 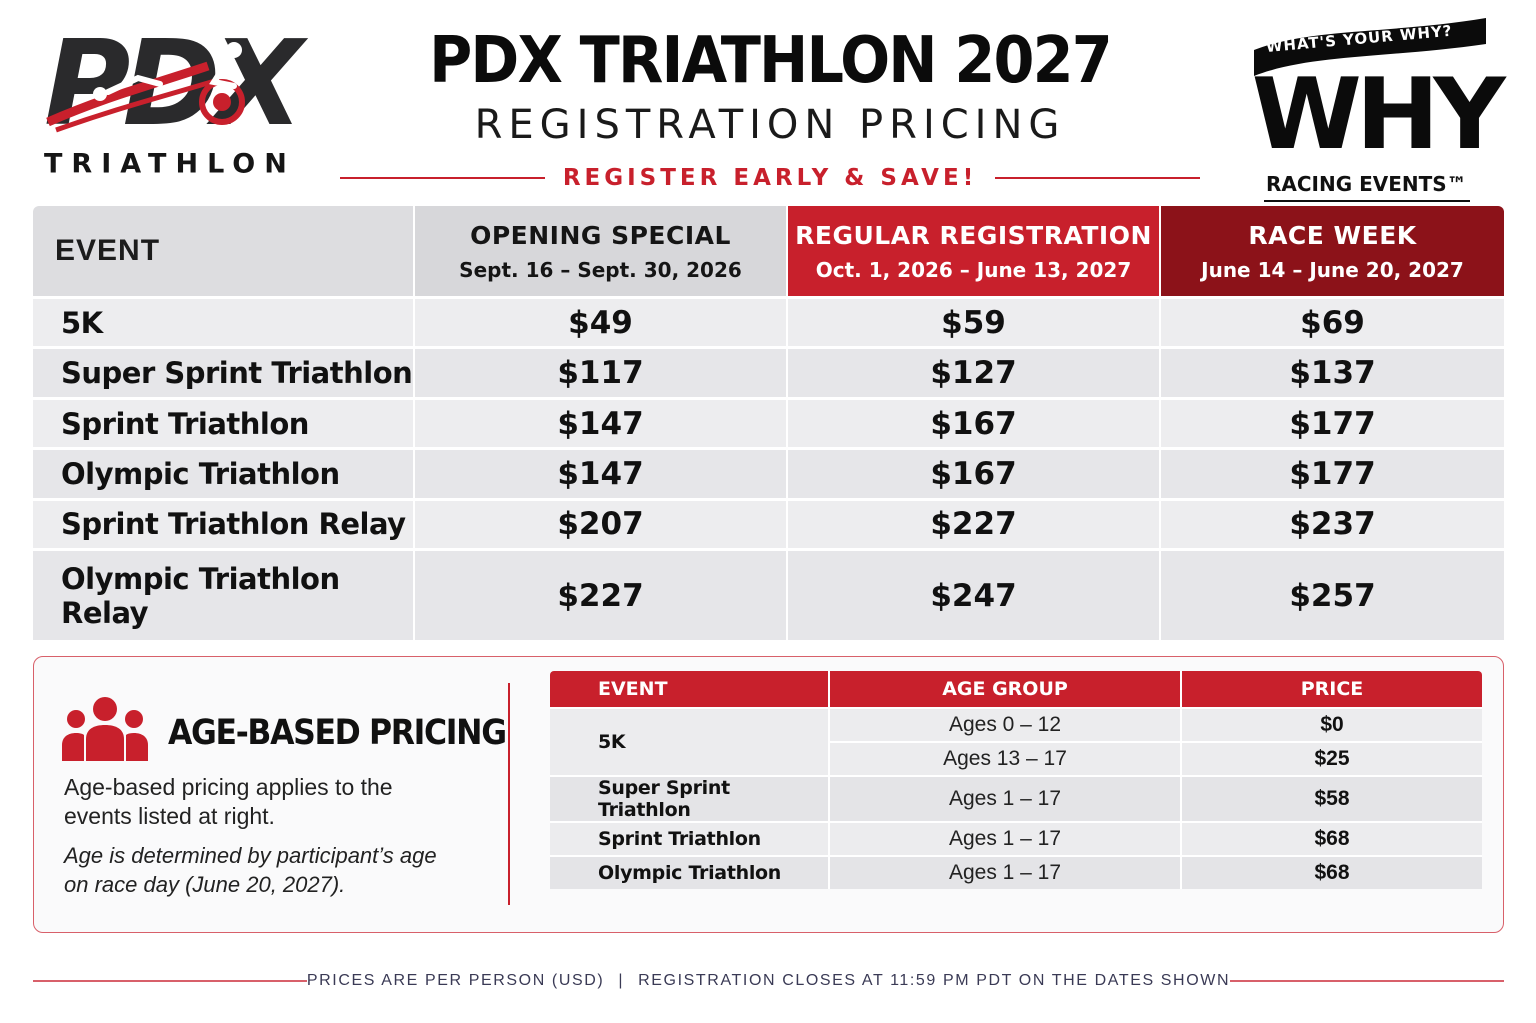 I want to click on age-column-price: PRICE, so click(x=1332, y=689).